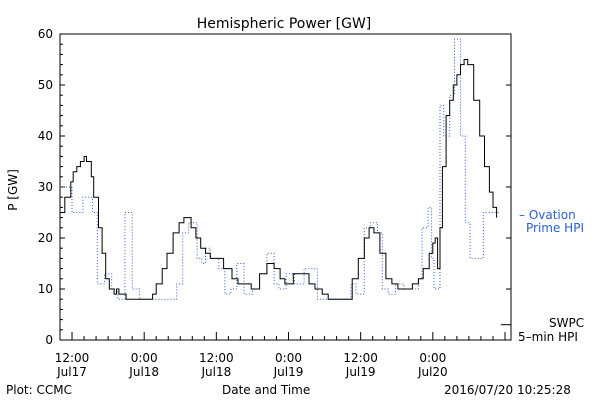  Describe the element at coordinates (45, 238) in the screenshot. I see `y-tick-label: 20` at that location.